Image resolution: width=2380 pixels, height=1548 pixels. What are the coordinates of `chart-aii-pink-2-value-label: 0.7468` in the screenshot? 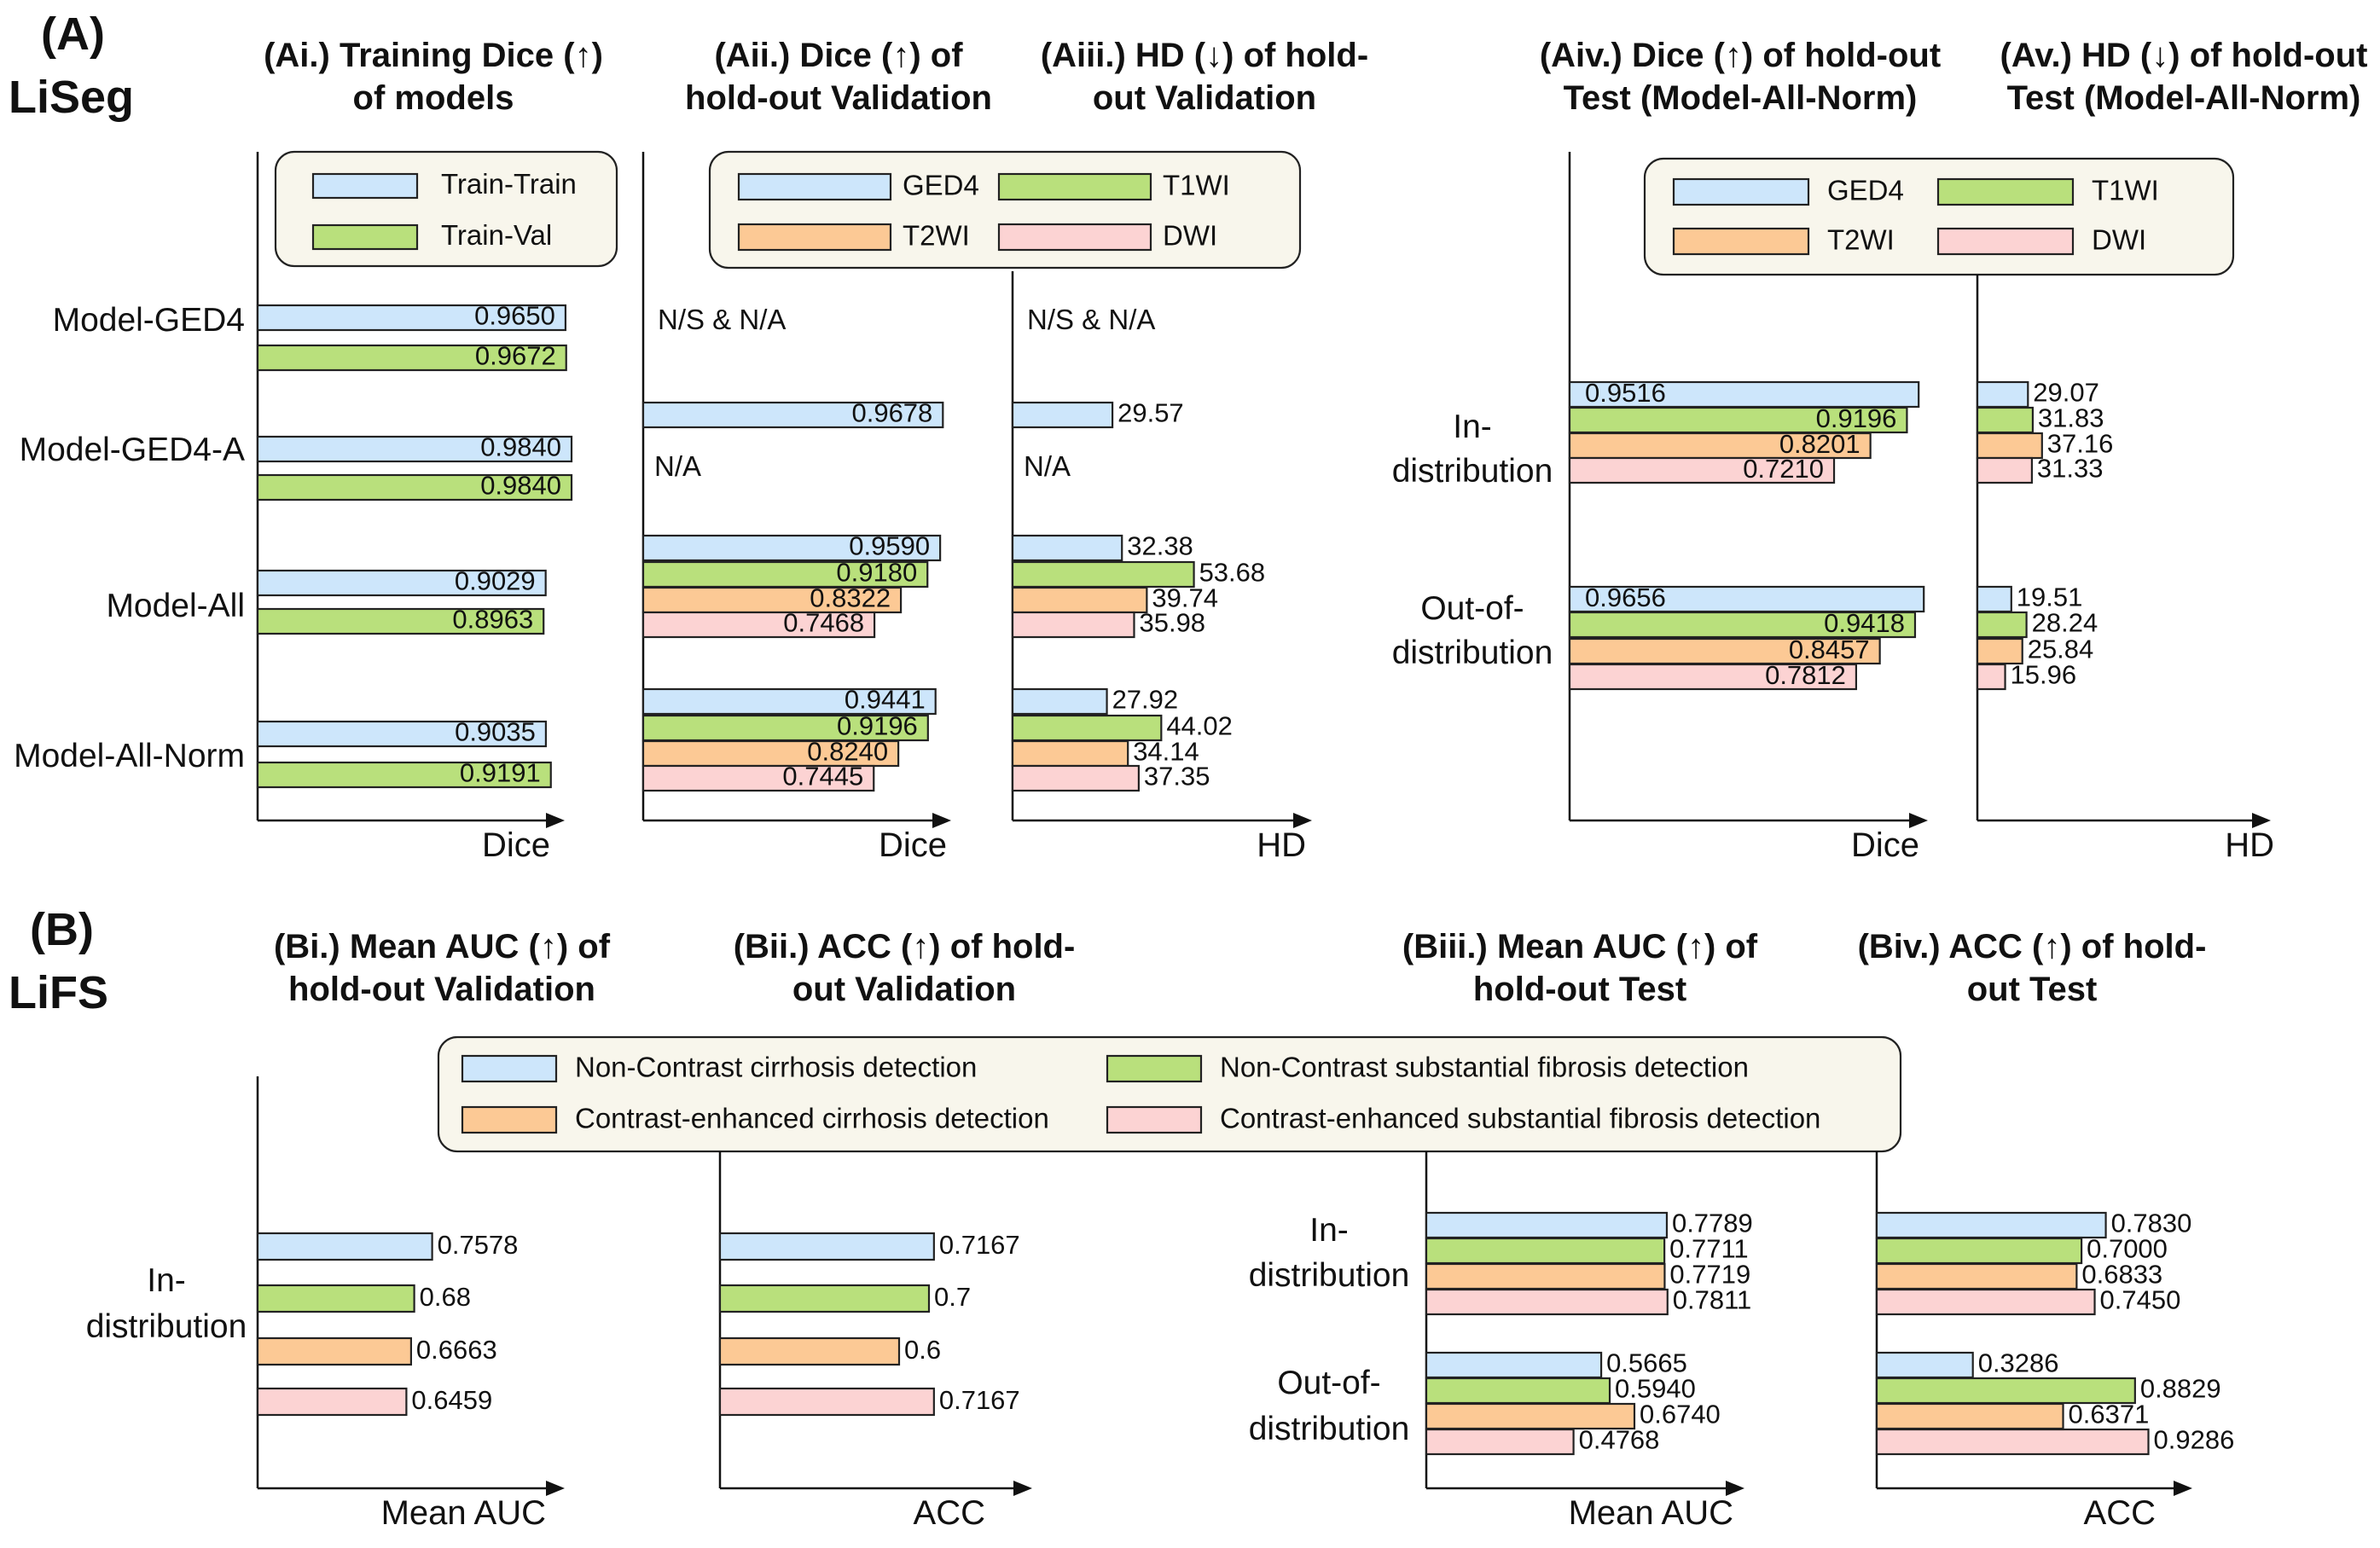 It's located at (823, 623).